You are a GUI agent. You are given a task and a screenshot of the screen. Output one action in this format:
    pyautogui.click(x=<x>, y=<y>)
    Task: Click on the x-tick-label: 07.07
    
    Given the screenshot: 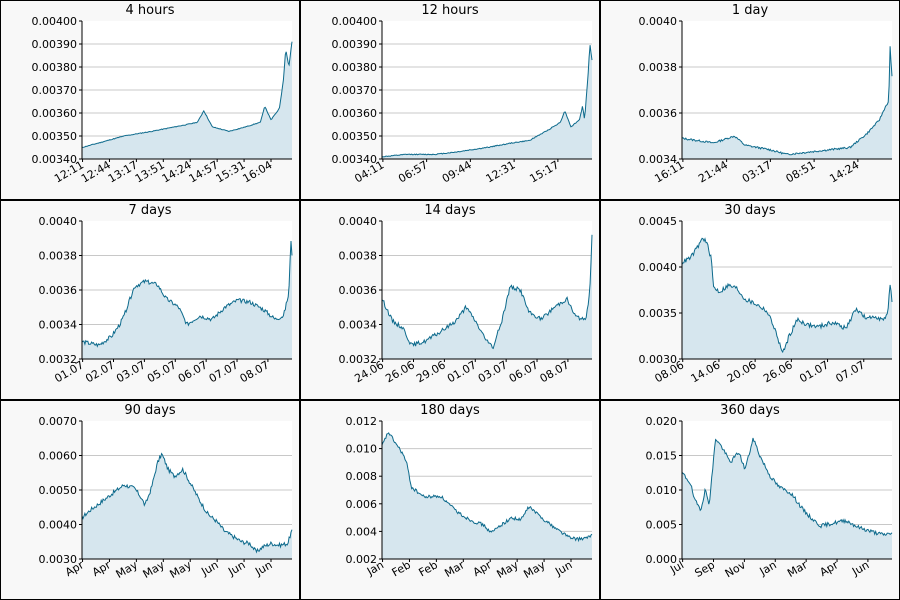 What is the action you would take?
    pyautogui.click(x=224, y=371)
    